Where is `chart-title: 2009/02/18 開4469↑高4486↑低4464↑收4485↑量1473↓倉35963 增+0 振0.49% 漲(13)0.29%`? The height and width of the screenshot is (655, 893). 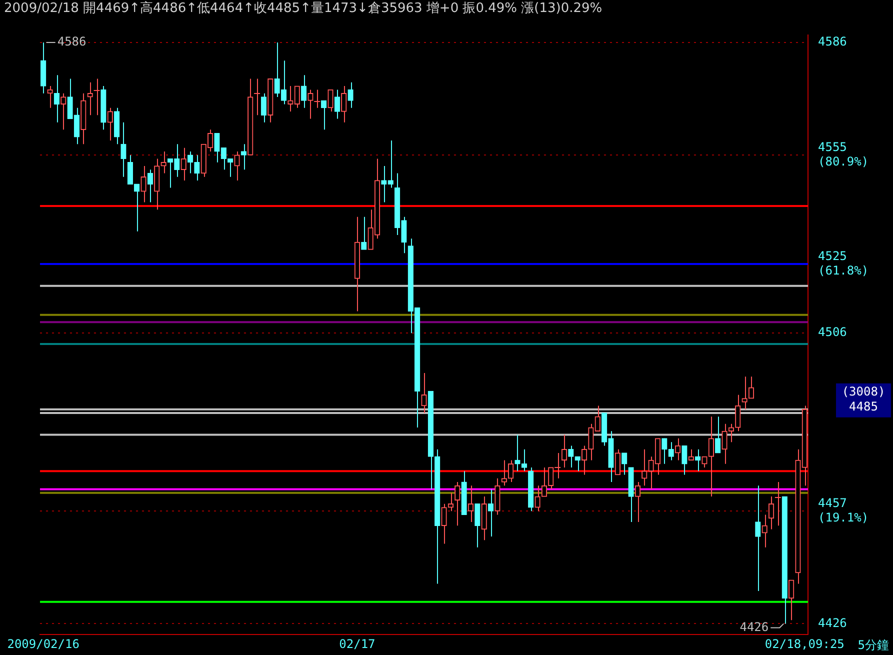 chart-title: 2009/02/18 開4469↑高4486↑低4464↑收4485↑量1473↓倉35963 增+0 振0.49% 漲(13)0.29% is located at coordinates (303, 9).